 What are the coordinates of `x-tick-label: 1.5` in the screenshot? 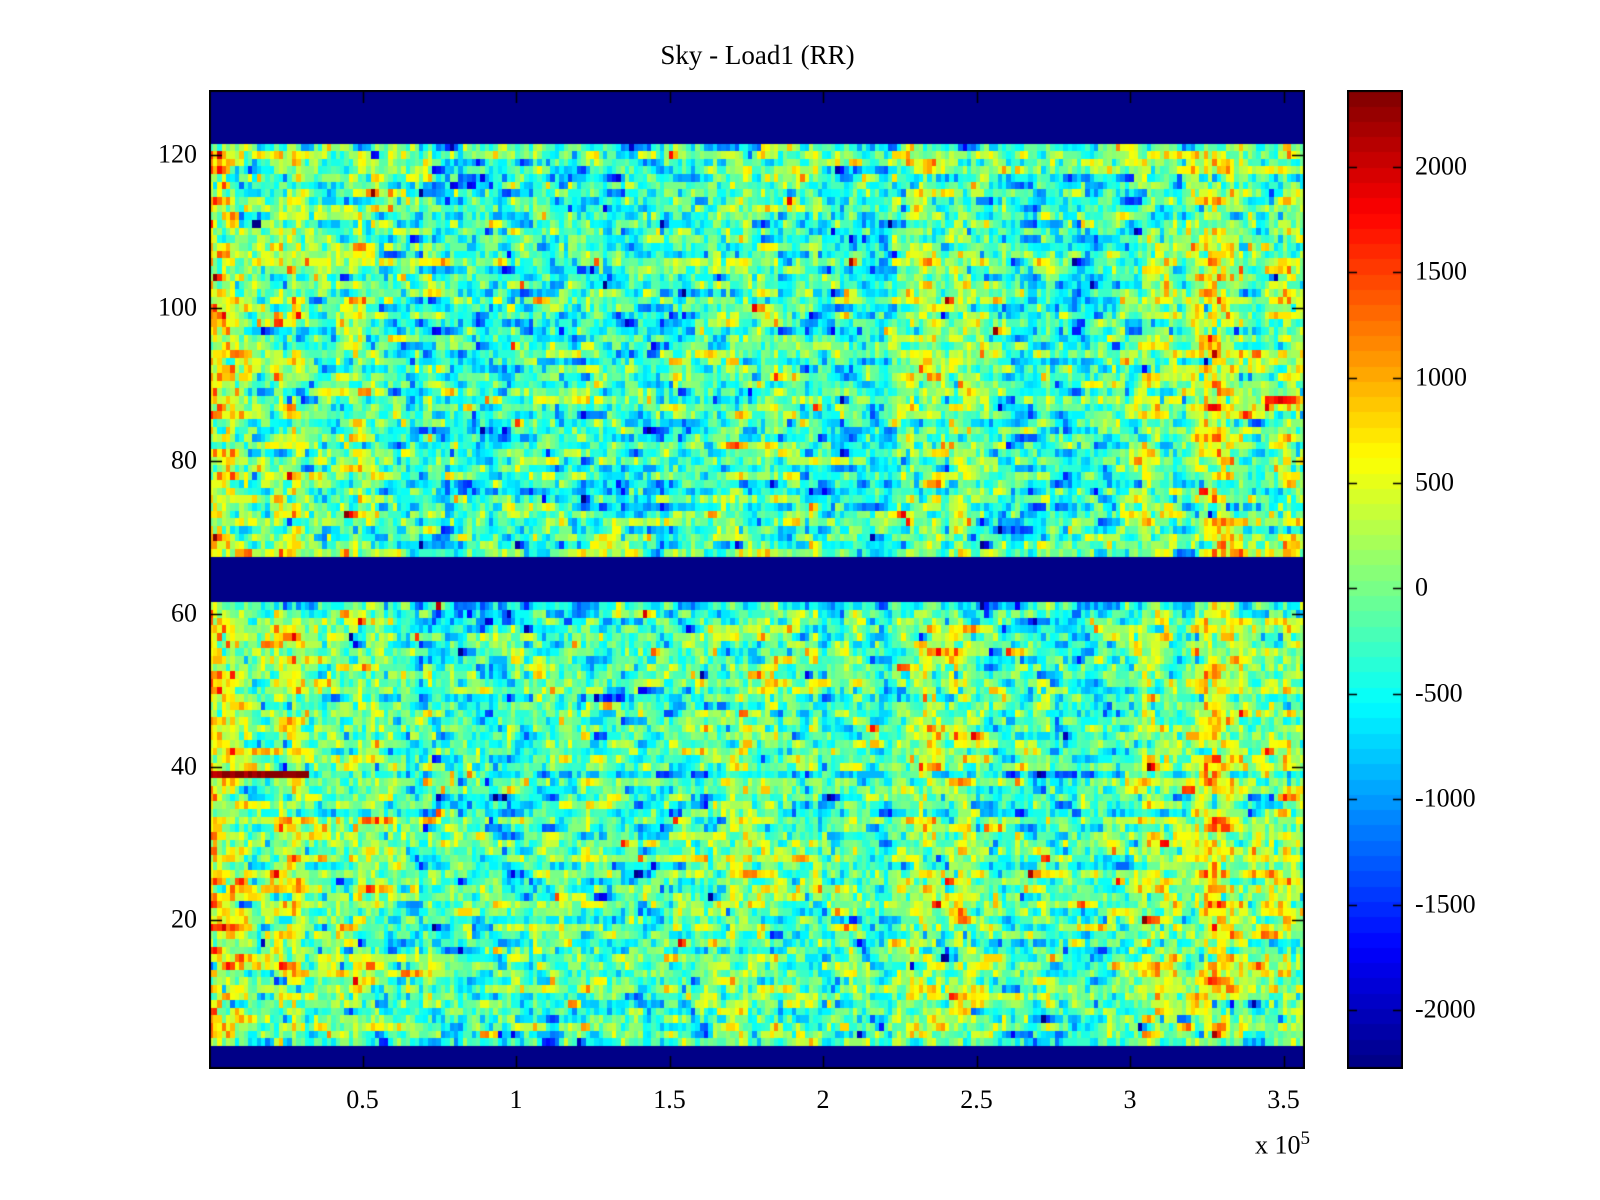 It's located at (669, 1099).